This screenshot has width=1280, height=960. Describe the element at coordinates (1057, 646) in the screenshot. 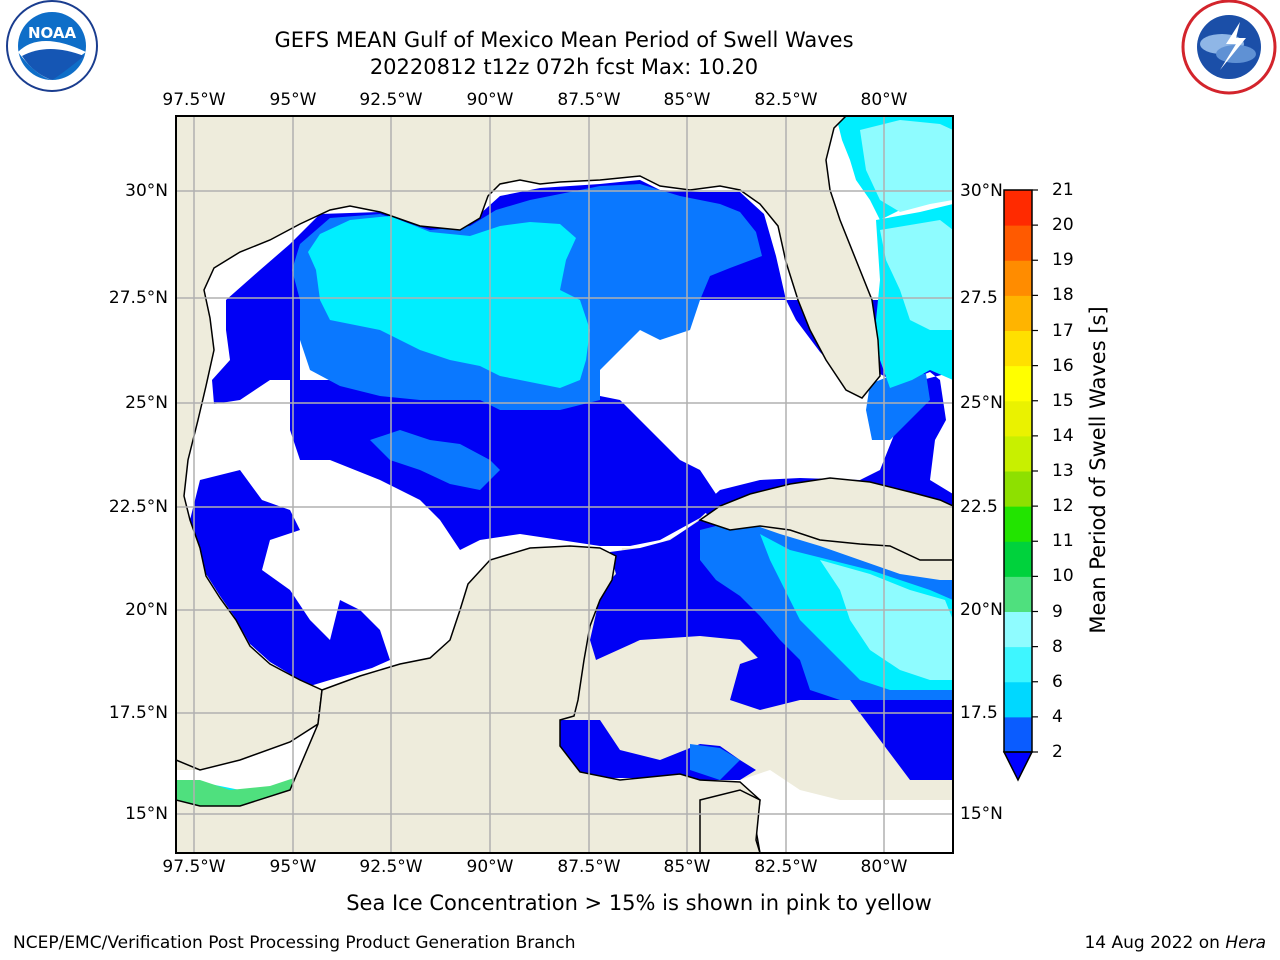

I see `colorbar-tick-label: 8` at that location.